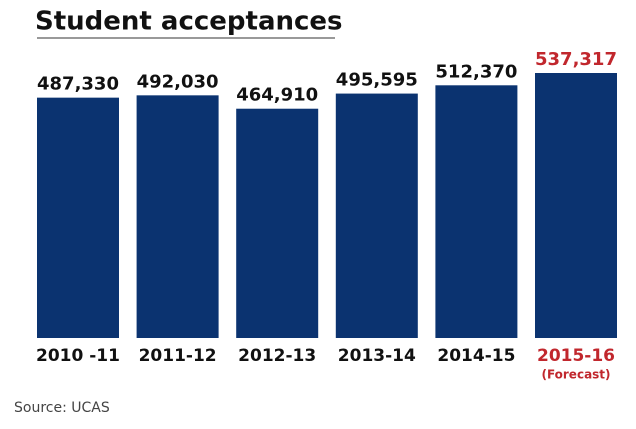  What do you see at coordinates (576, 356) in the screenshot?
I see `x-tick-label: 2015-16` at bounding box center [576, 356].